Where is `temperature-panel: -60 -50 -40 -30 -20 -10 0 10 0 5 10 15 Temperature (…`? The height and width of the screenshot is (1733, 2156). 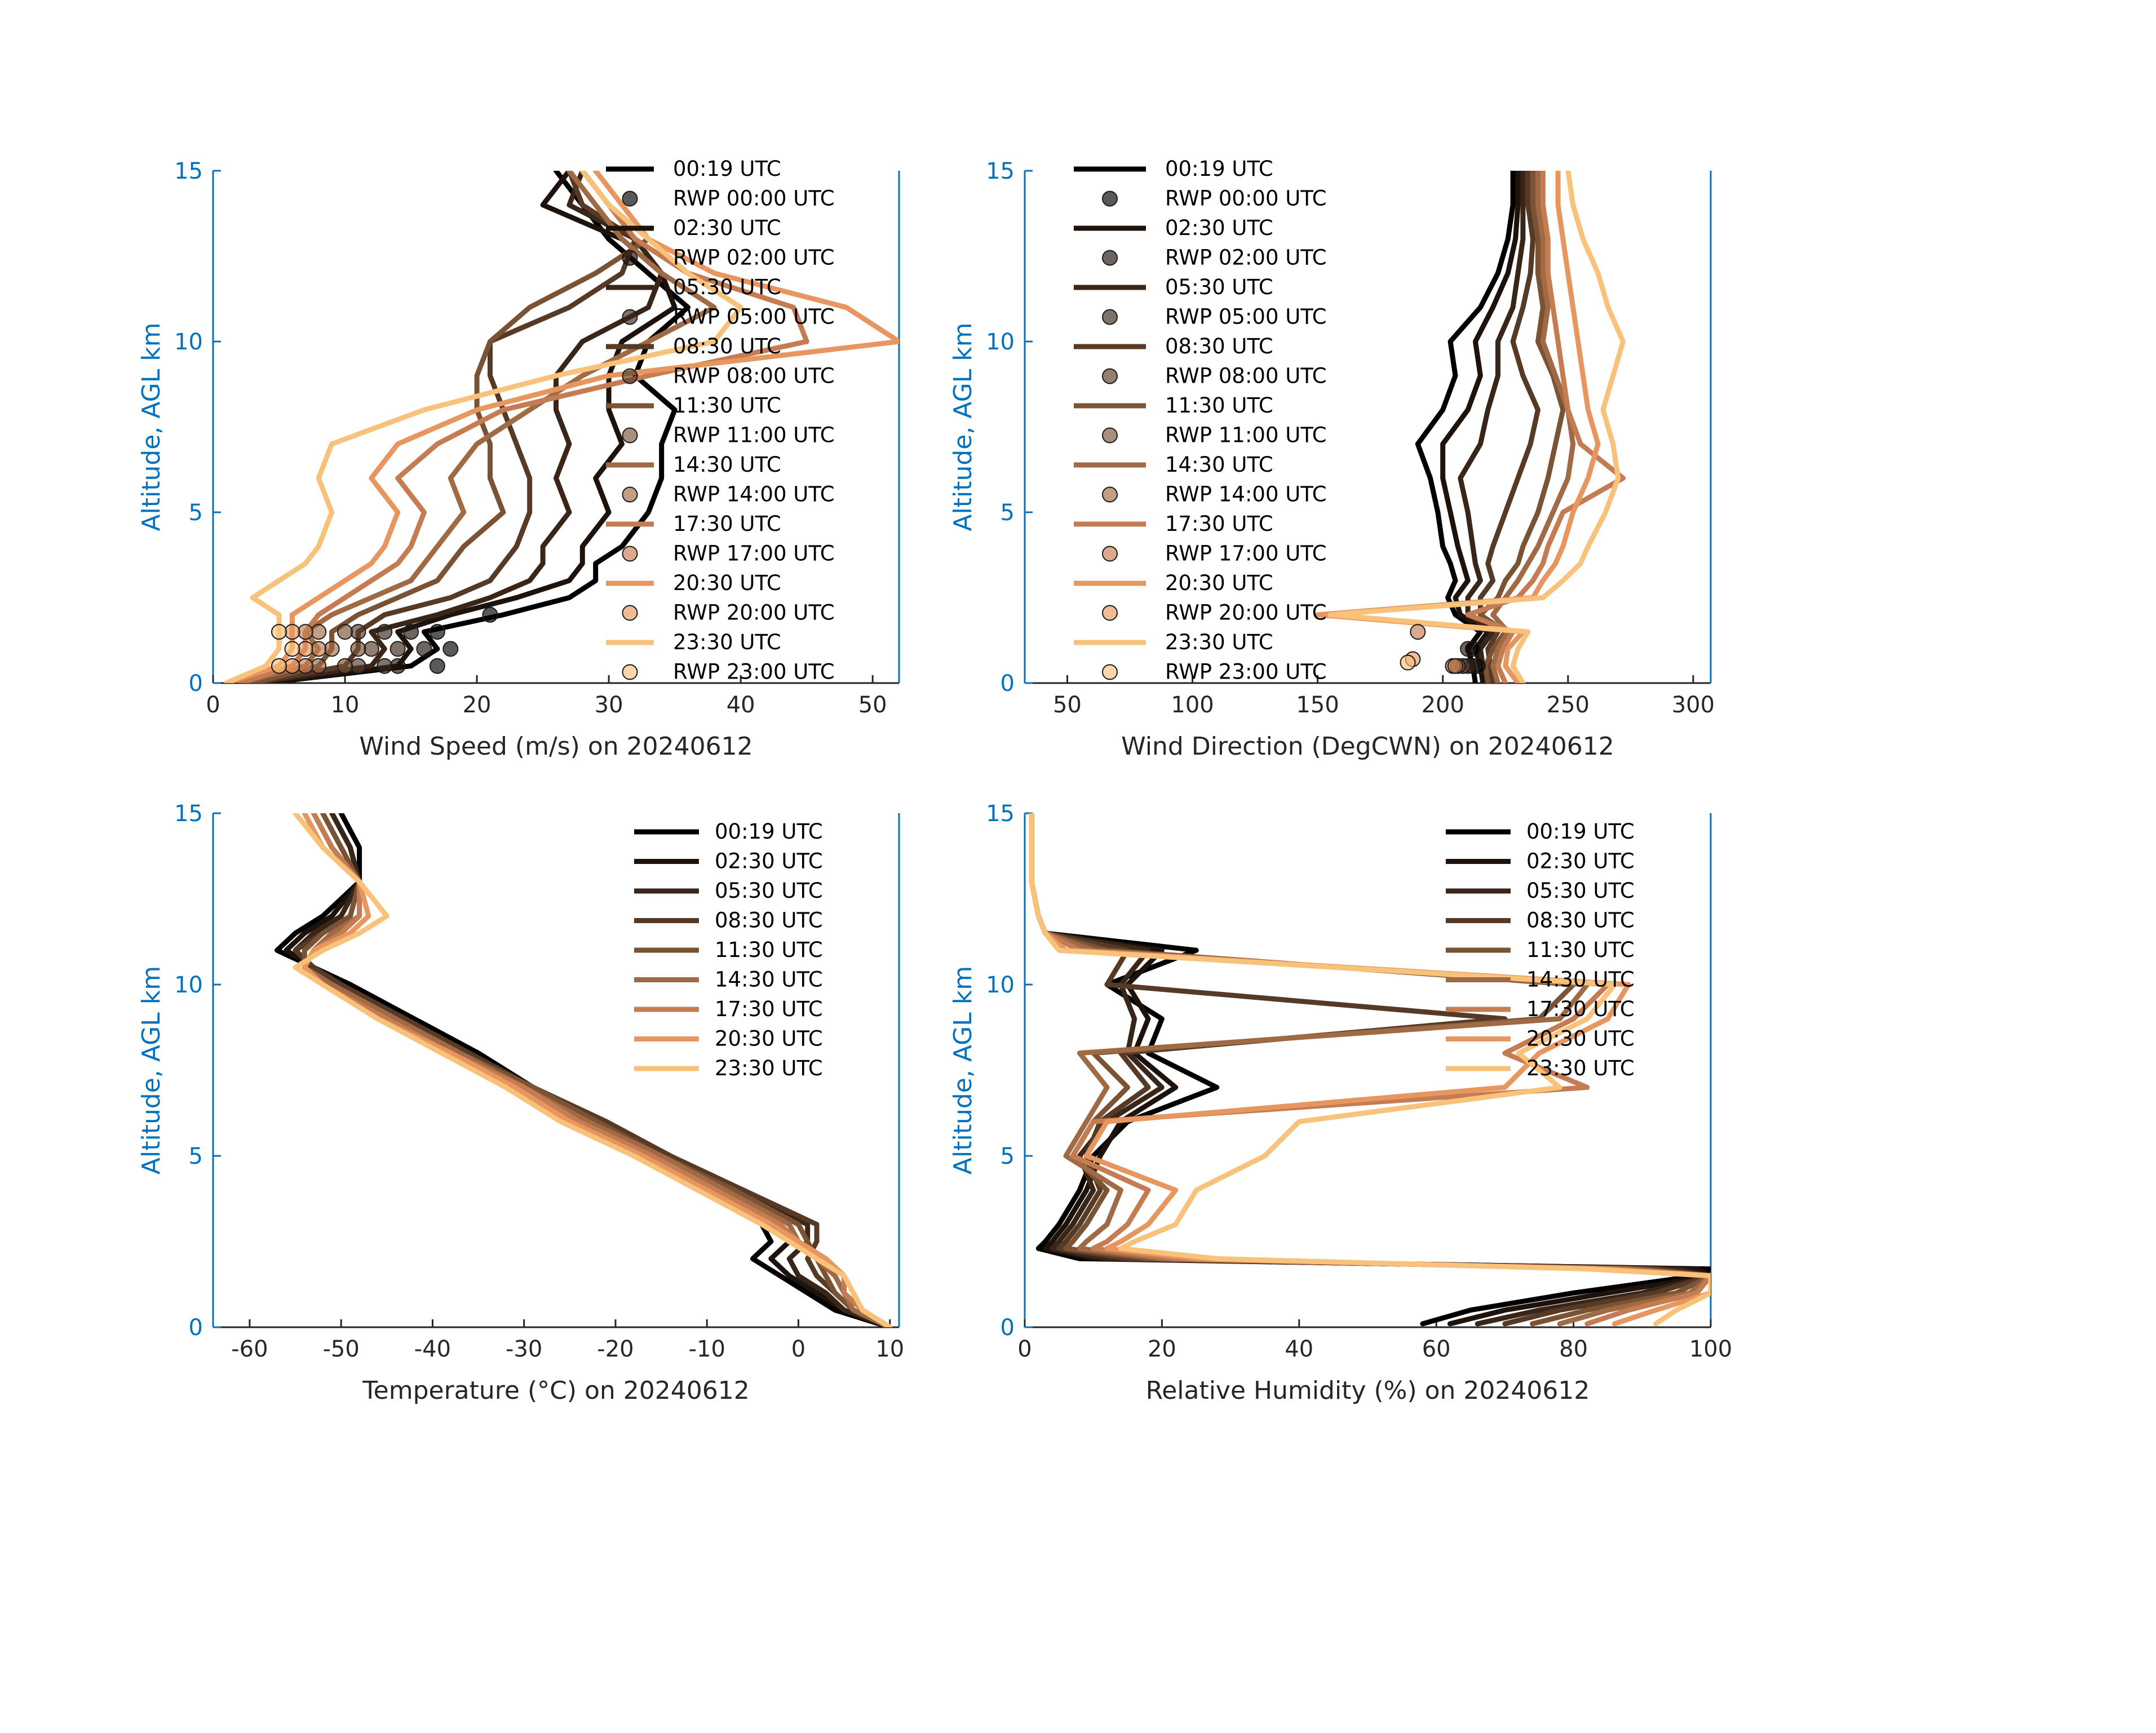 temperature-panel: -60 -50 -40 -30 -20 -10 0 10 0 5 10 15 Temperature (… is located at coordinates (520, 1103).